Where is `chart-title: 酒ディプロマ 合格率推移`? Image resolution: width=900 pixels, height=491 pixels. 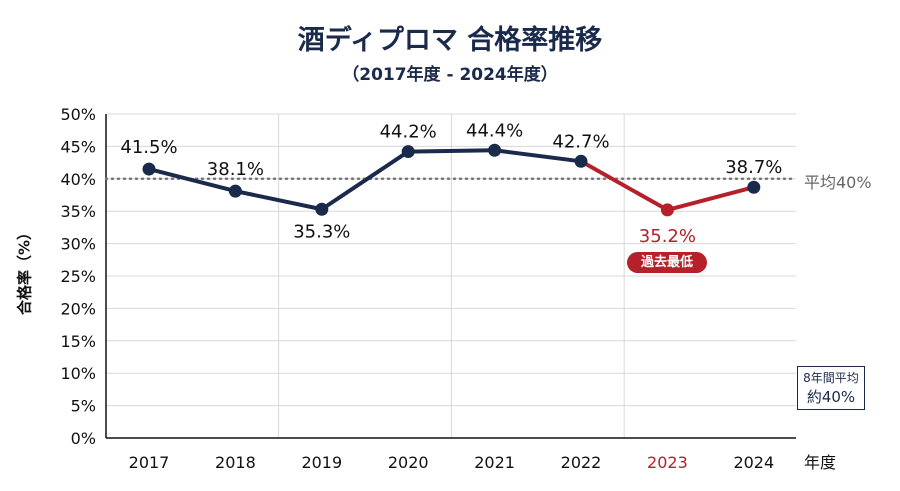
chart-title: 酒ディプロマ 合格率推移 is located at coordinates (450, 40).